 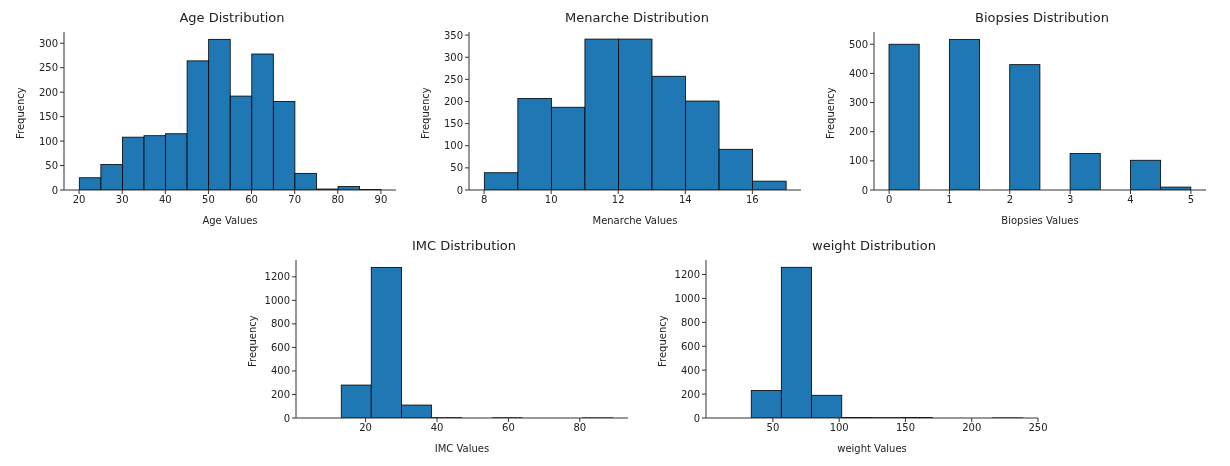 What do you see at coordinates (381, 200) in the screenshot?
I see `x-tick-label: 90` at bounding box center [381, 200].